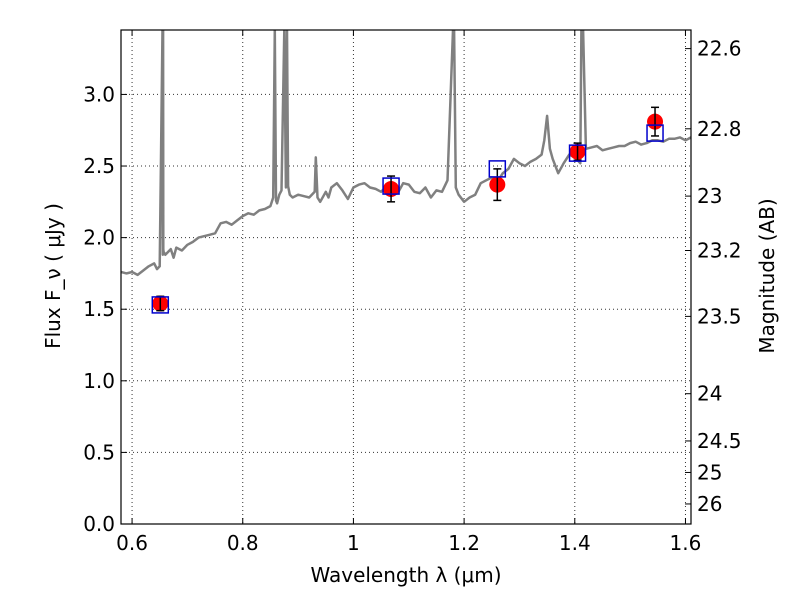 This screenshot has width=800, height=605. I want to click on right-tick-label: 25, so click(709, 472).